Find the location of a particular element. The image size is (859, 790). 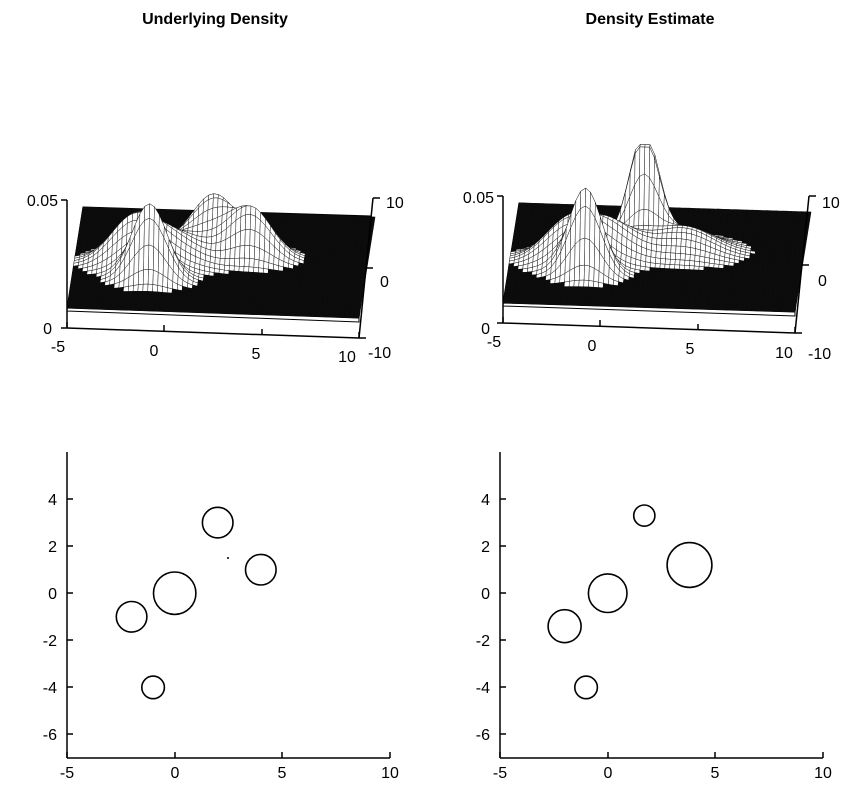

x-axis-line is located at coordinates (649, 328).